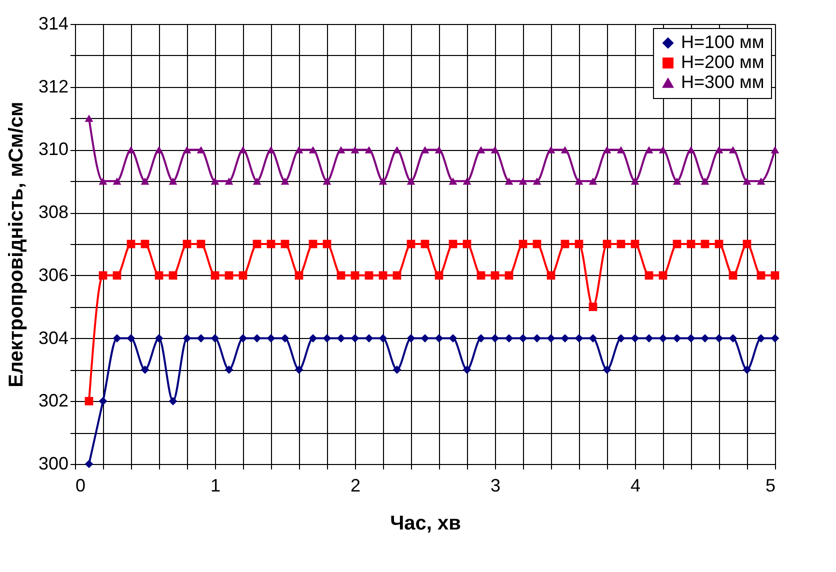 The height and width of the screenshot is (572, 836). What do you see at coordinates (53, 86) in the screenshot?
I see `y-tick-label: 312` at bounding box center [53, 86].